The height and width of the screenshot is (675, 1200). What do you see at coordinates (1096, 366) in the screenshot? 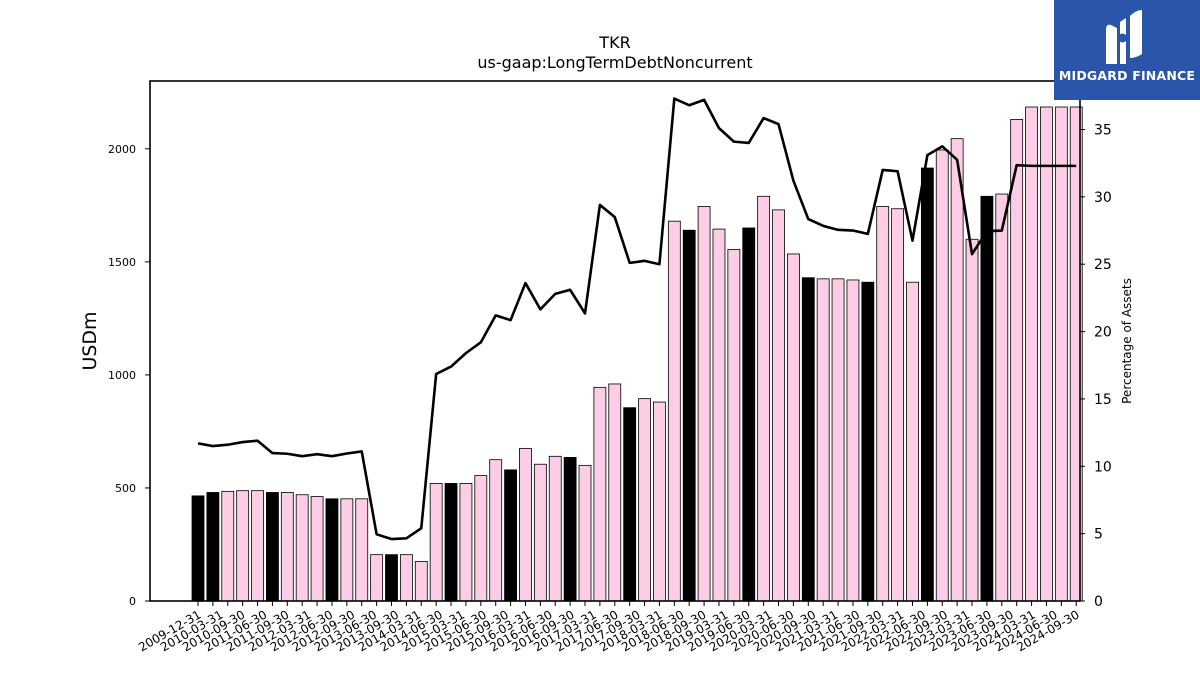
I see `y-axis-right: 0 5 10 15 20 25 30 35` at bounding box center [1096, 366].